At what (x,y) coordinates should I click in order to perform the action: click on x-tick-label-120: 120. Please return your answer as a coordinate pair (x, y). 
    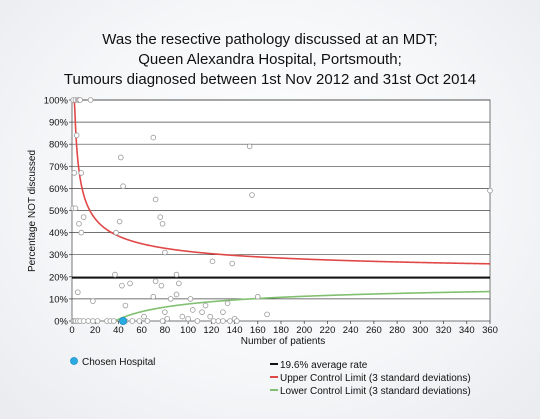
    Looking at the image, I should click on (211, 330).